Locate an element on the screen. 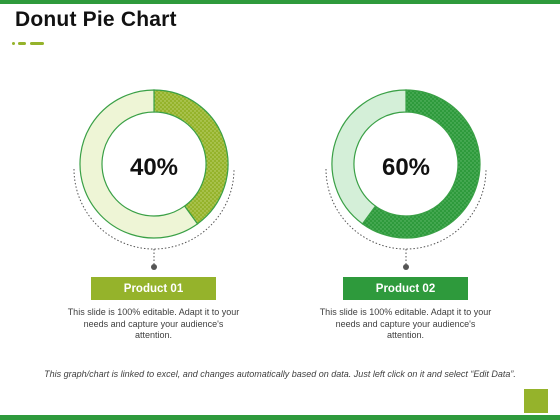  donut-2-slice-value is located at coordinates (421, 164).